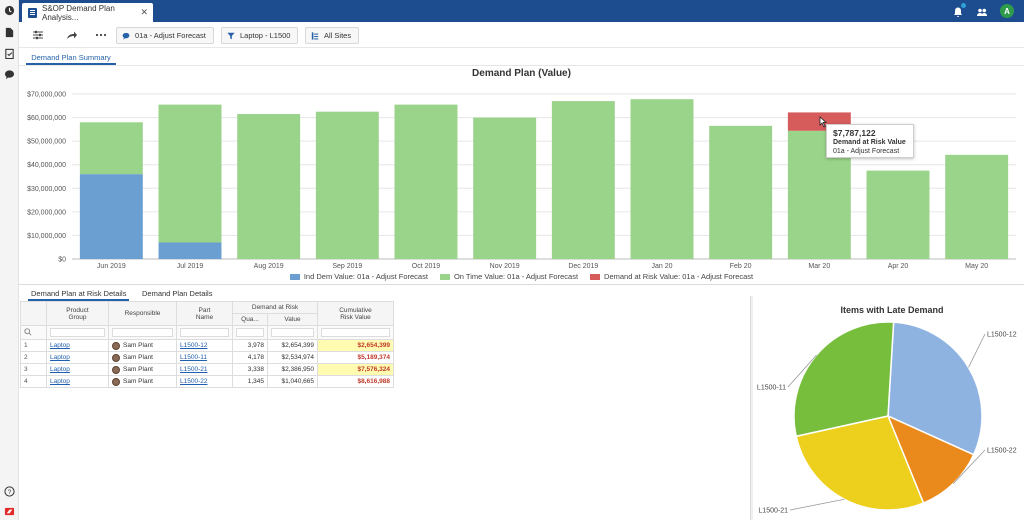 The height and width of the screenshot is (520, 1024). I want to click on header-text: Responsible, so click(142, 313).